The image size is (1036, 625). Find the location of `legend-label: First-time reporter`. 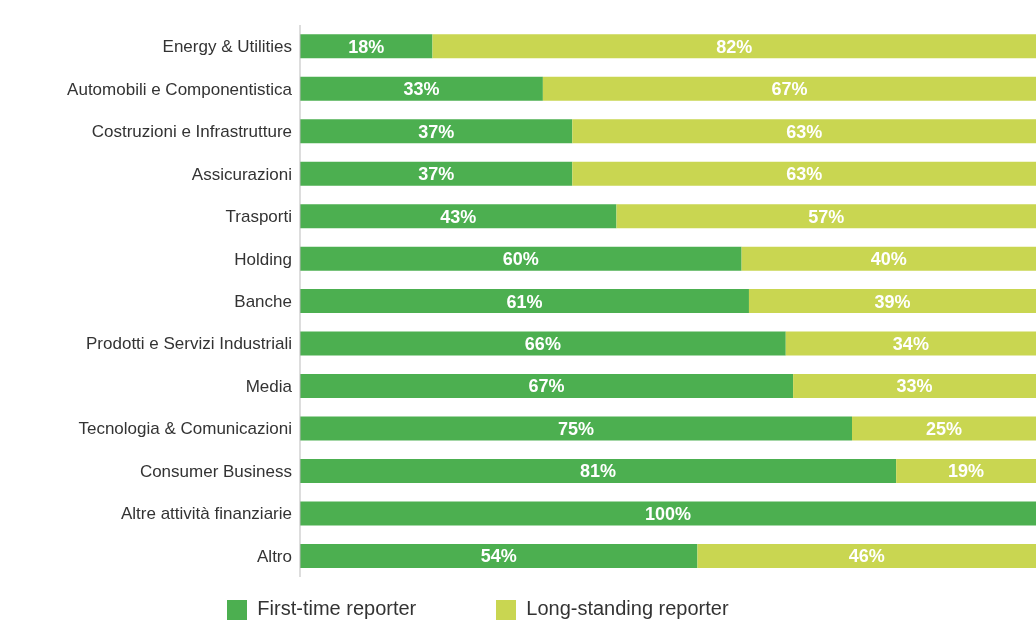

legend-label: First-time reporter is located at coordinates (337, 608).